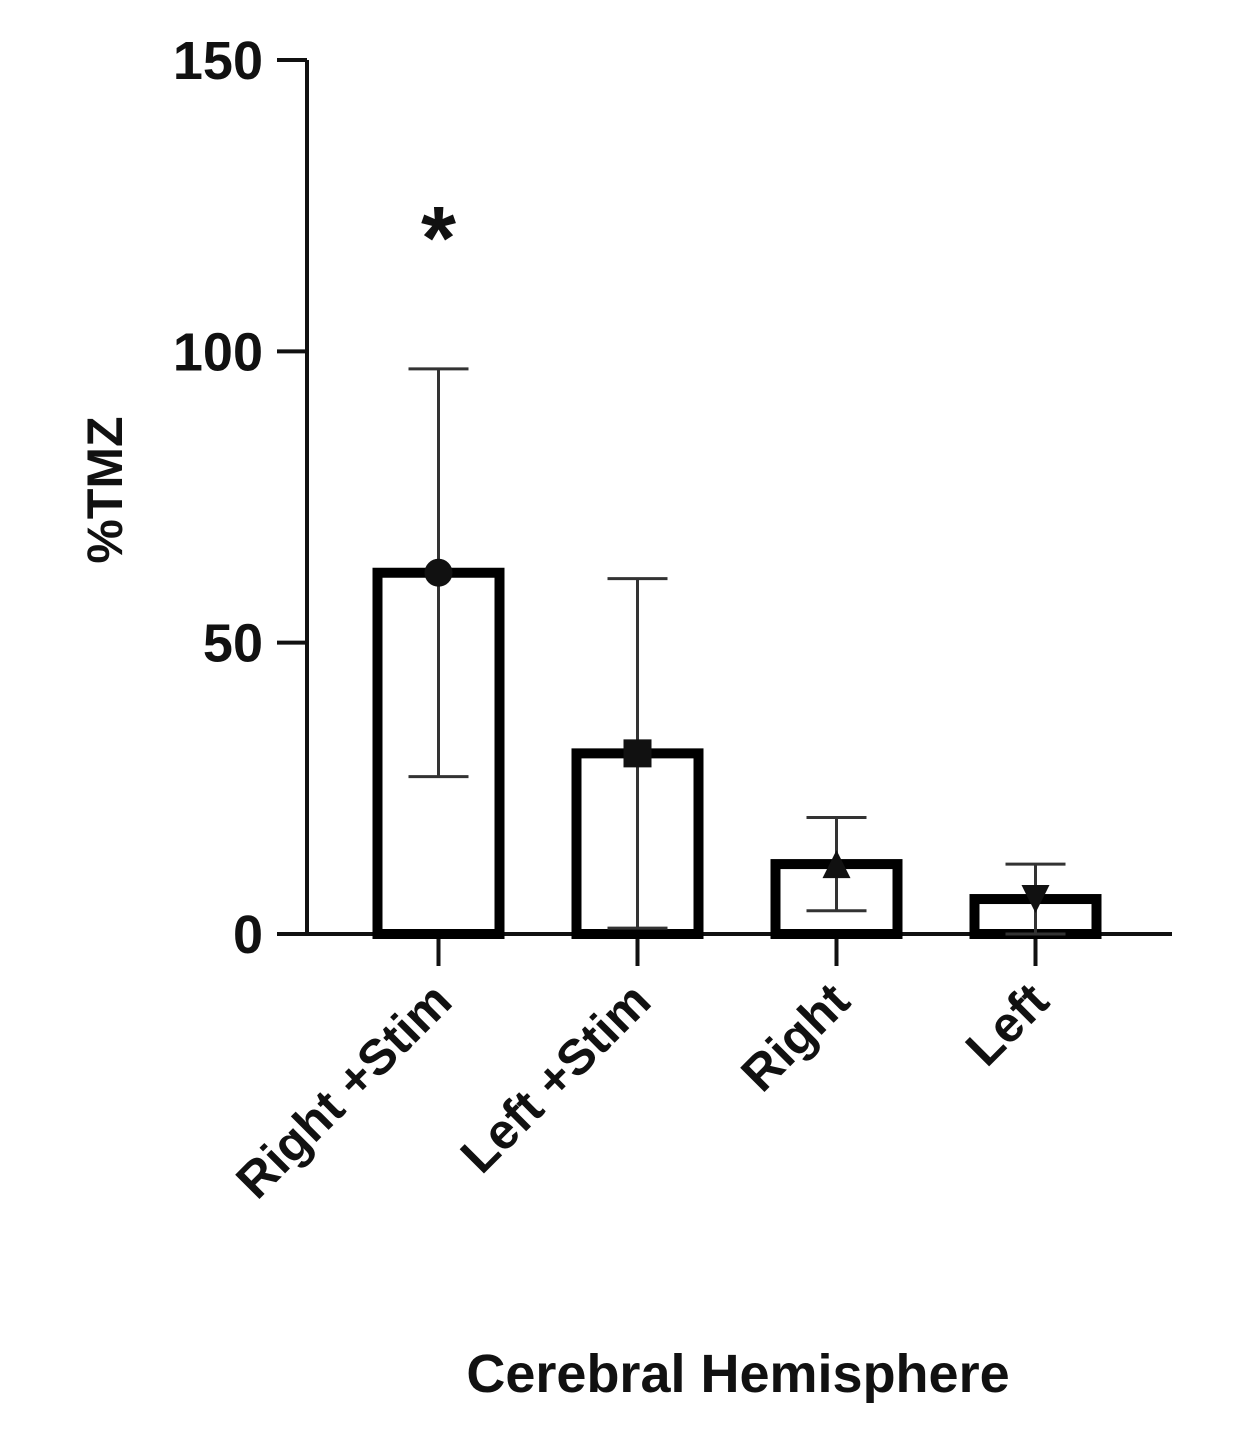 Image resolution: width=1248 pixels, height=1436 pixels. What do you see at coordinates (248, 935) in the screenshot?
I see `y-tick-label: 0` at bounding box center [248, 935].